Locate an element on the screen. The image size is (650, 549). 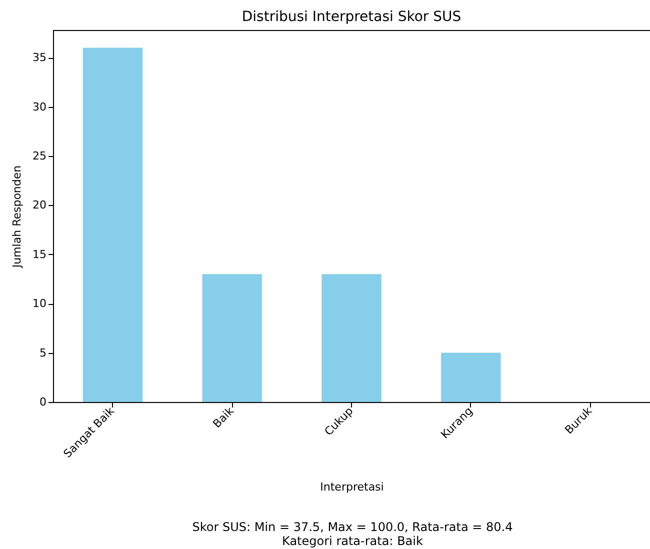
x-axis-title: Interpretasi is located at coordinates (352, 487).